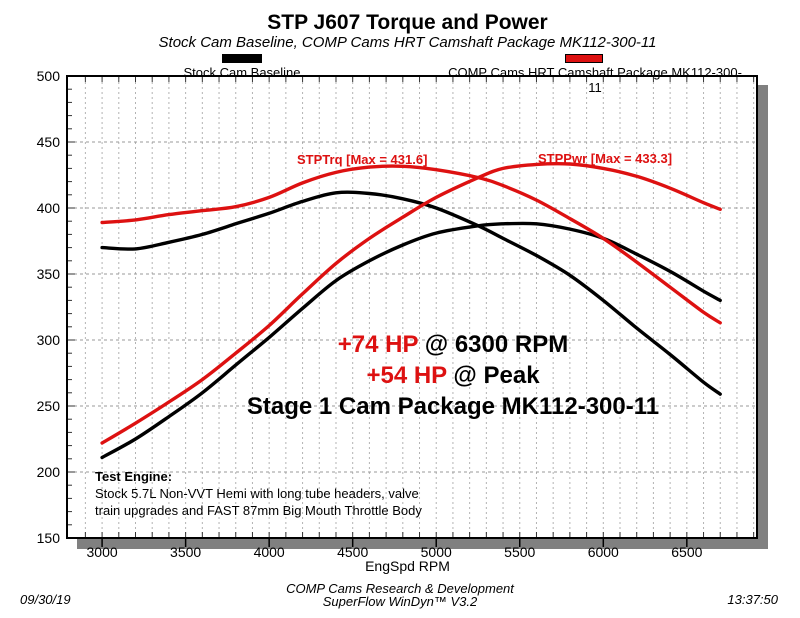  Describe the element at coordinates (48, 274) in the screenshot. I see `y-tick-label: 350` at that location.